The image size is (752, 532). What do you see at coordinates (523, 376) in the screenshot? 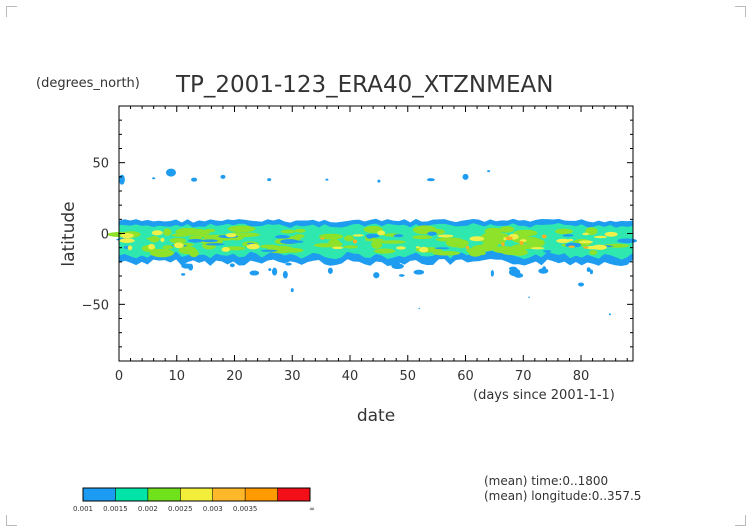
I see `x-tick-label: 70` at bounding box center [523, 376].